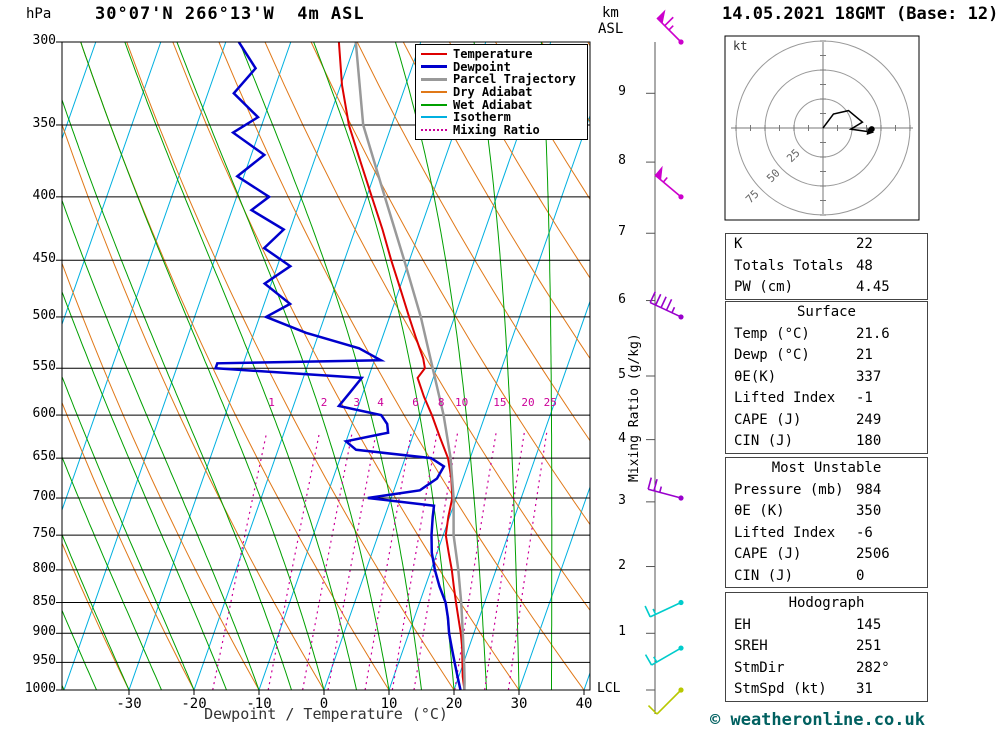  I want to click on panel-row: SREH 251, so click(826, 647).